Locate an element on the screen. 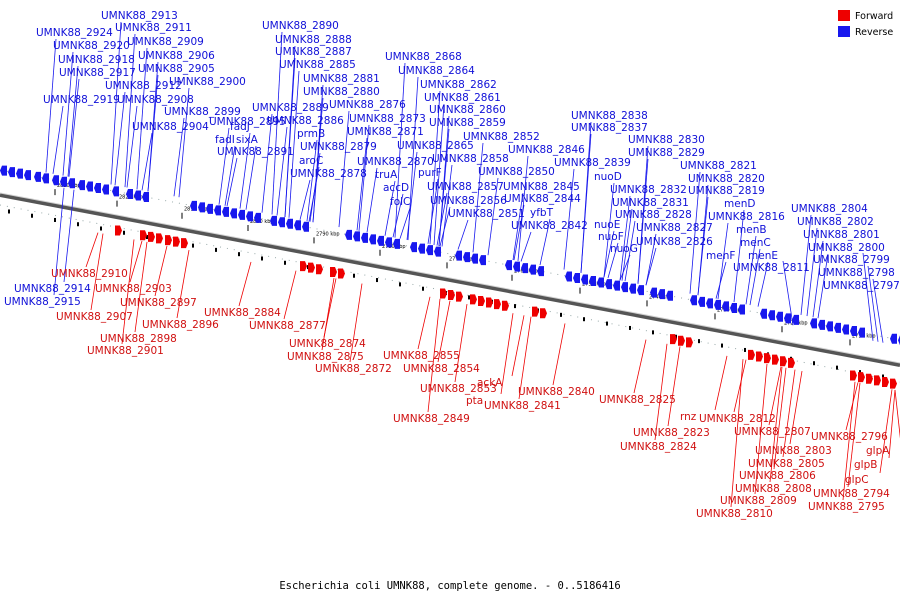 Image resolution: width=900 pixels, height=600 pixels. reverse-gene-label: UMNK88_2915 is located at coordinates (42, 302).